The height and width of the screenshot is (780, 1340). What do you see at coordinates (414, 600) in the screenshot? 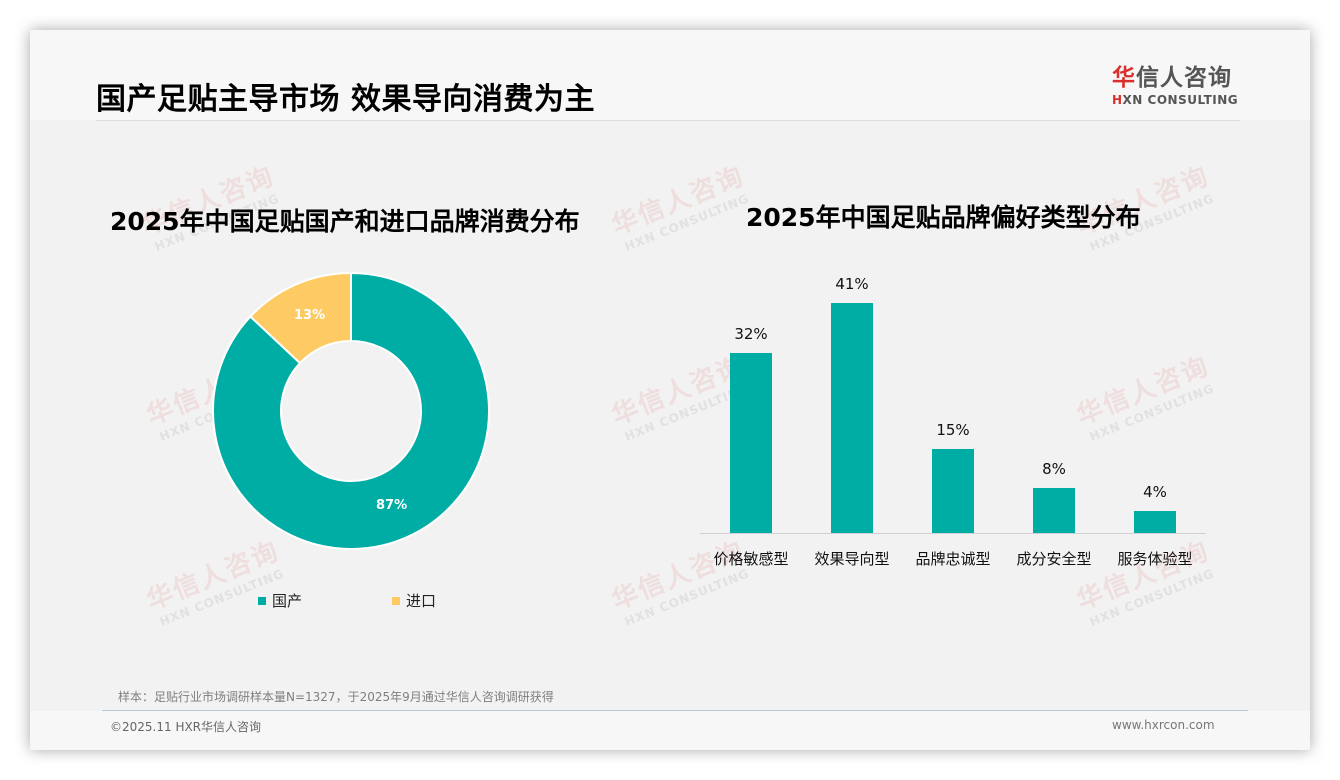
I see `legend-item-import: 进口` at bounding box center [414, 600].